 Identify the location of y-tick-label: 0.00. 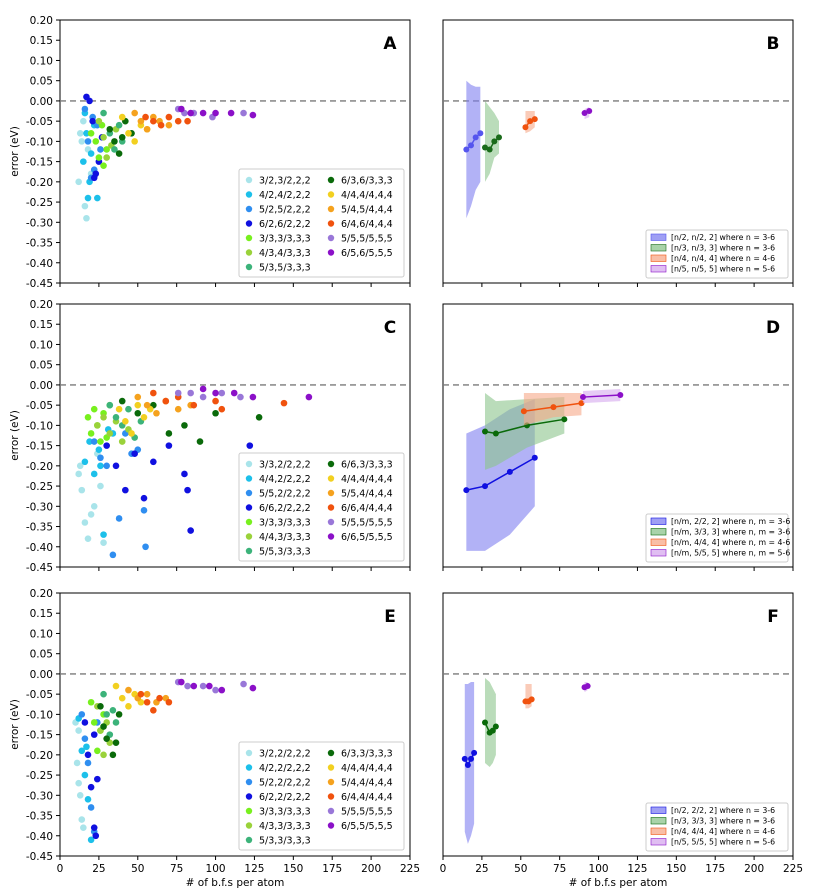
(41, 102).